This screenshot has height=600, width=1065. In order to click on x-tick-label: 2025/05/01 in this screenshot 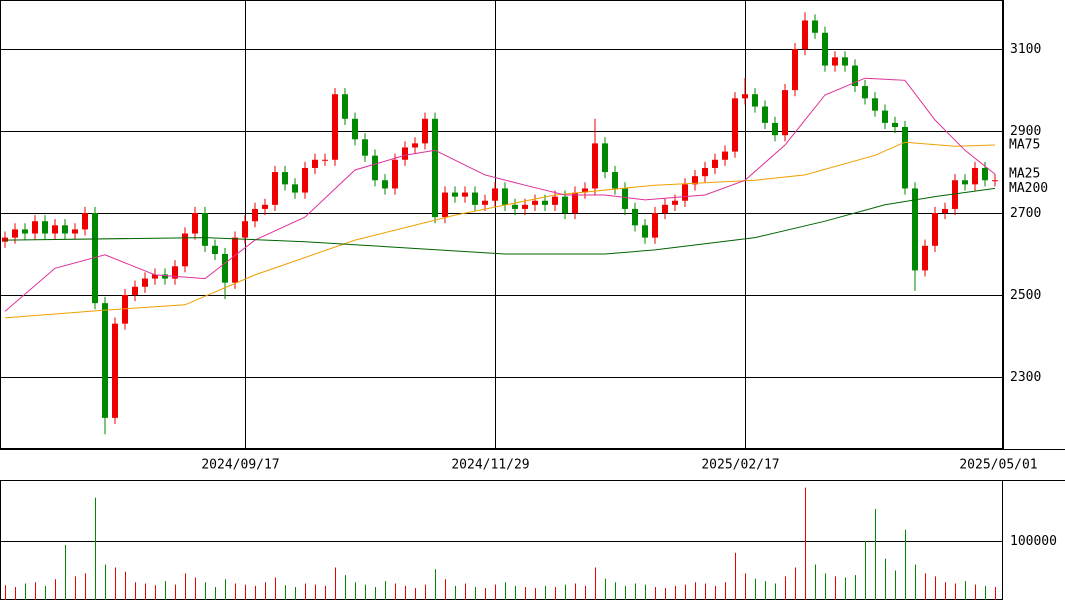, I will do `click(998, 465)`.